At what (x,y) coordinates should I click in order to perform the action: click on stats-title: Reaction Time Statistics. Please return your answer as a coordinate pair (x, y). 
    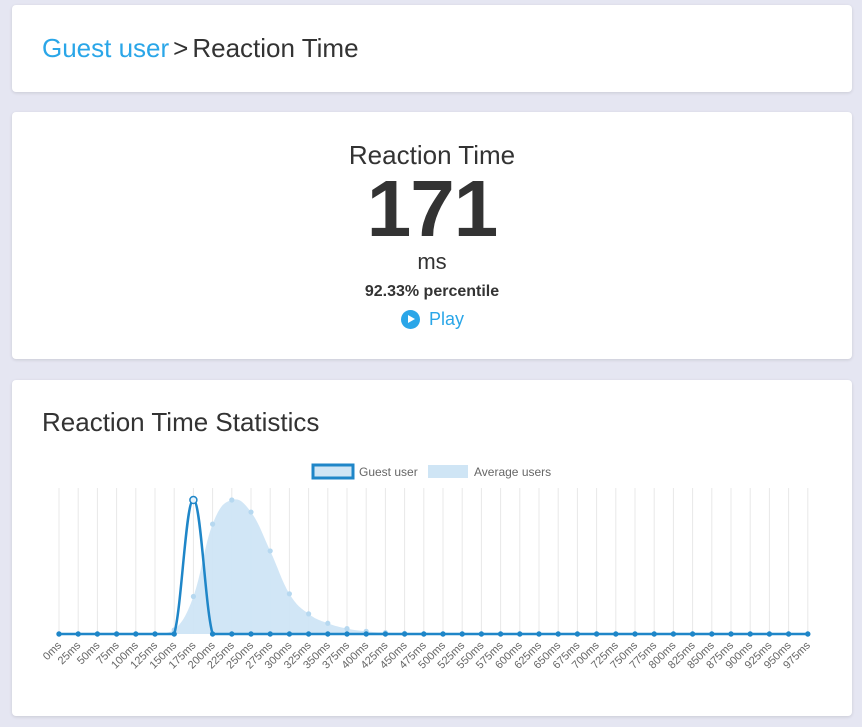
    Looking at the image, I should click on (181, 422).